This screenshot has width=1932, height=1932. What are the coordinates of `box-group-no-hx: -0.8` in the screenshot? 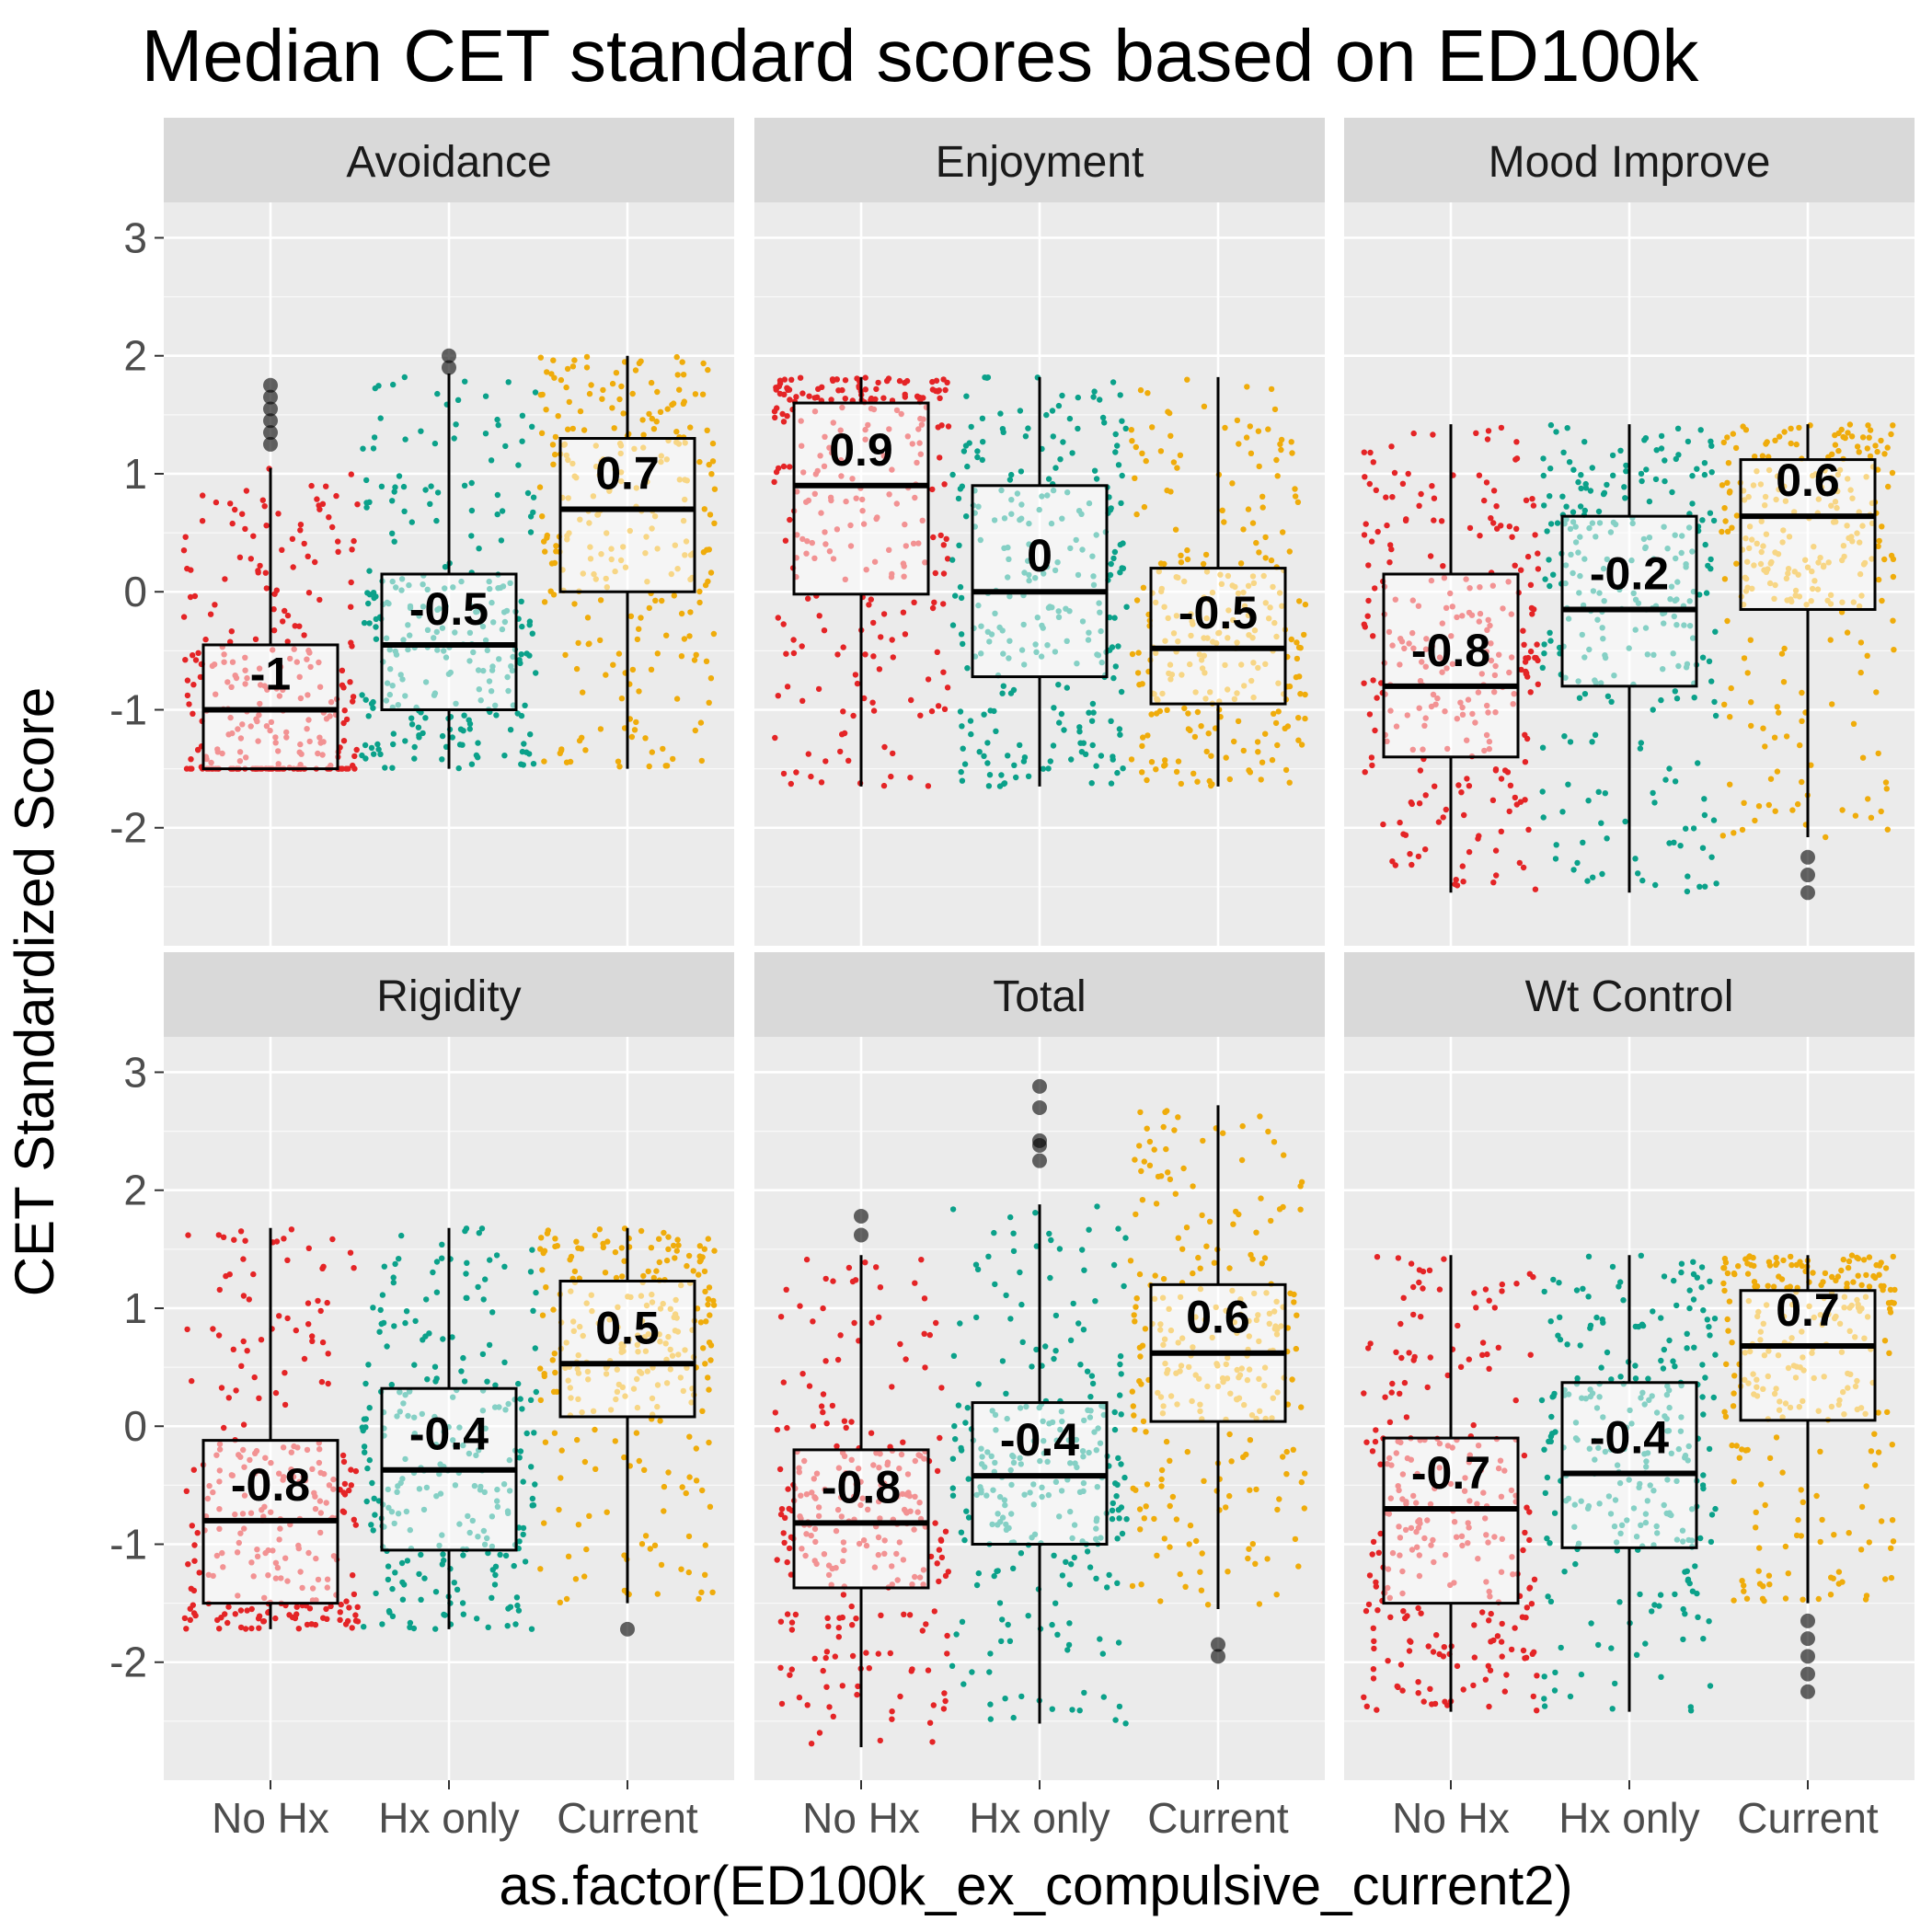 It's located at (271, 1429).